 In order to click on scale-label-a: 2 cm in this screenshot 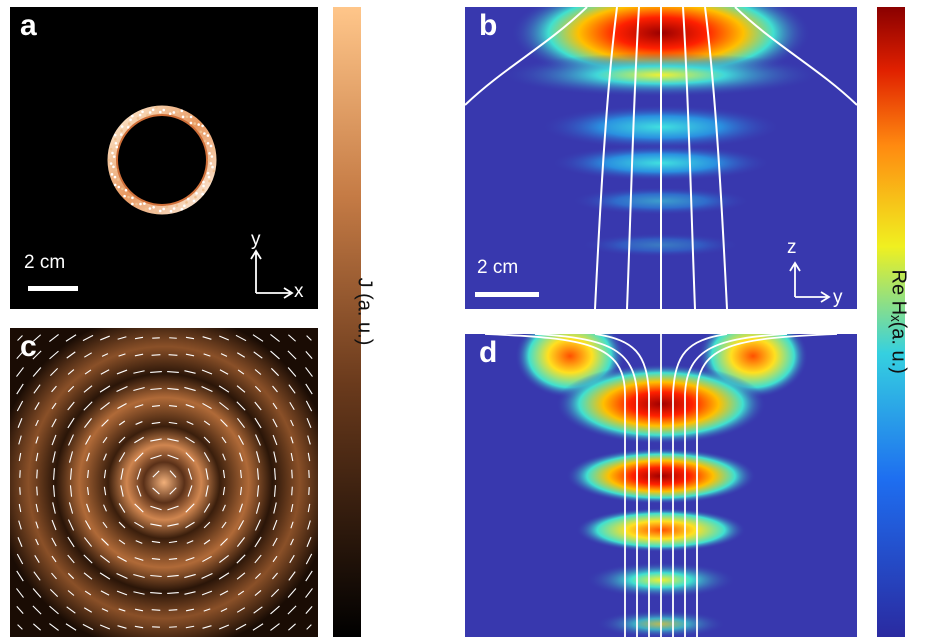, I will do `click(45, 262)`.